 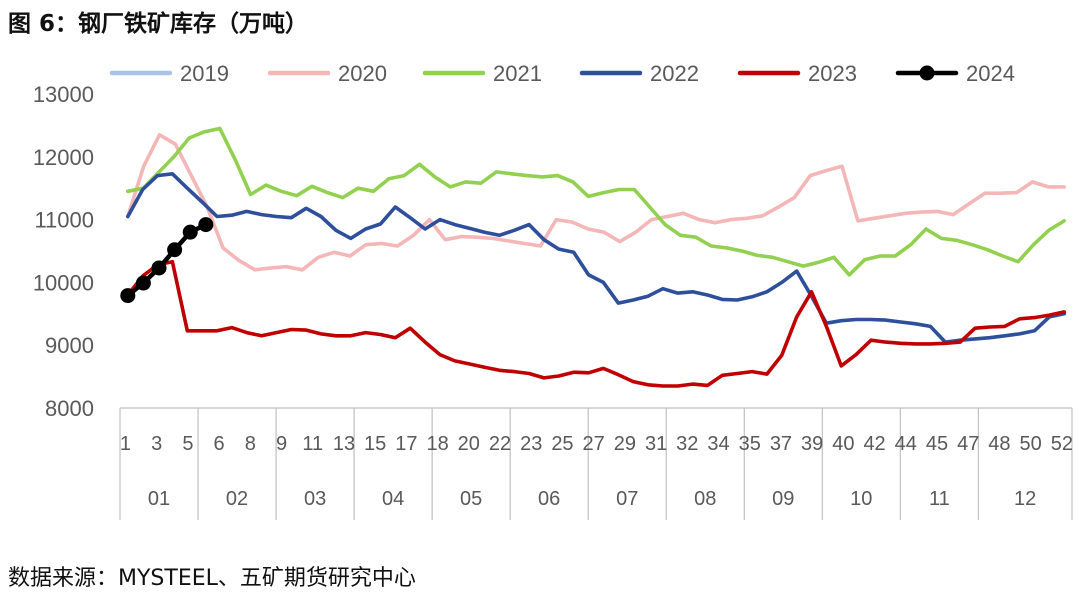 I want to click on y-axis-tick-labels: 8000 9000 10000 11000 12000 13000, so click(x=63, y=251).